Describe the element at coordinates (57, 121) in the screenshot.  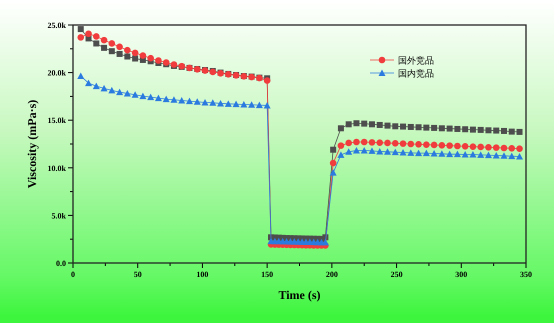
I see `y-tick-label: 15.0k` at that location.